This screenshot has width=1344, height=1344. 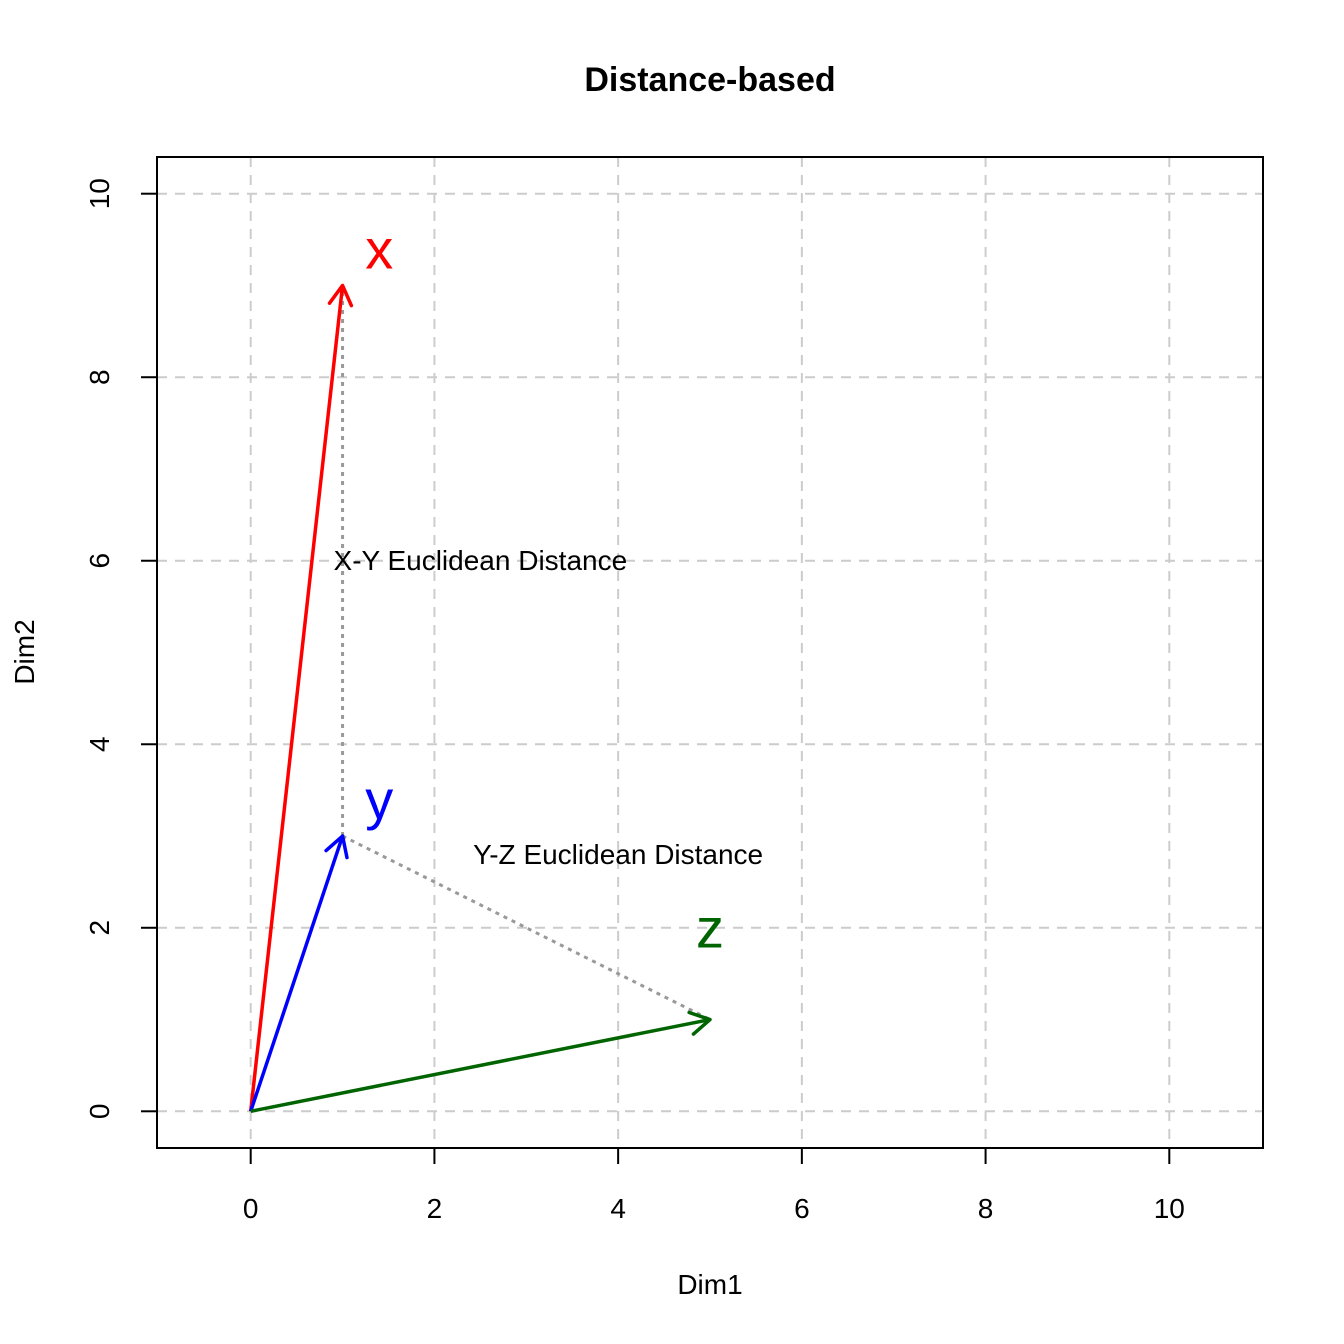 What do you see at coordinates (336, 847) in the screenshot?
I see `vector-y-arrowhead` at bounding box center [336, 847].